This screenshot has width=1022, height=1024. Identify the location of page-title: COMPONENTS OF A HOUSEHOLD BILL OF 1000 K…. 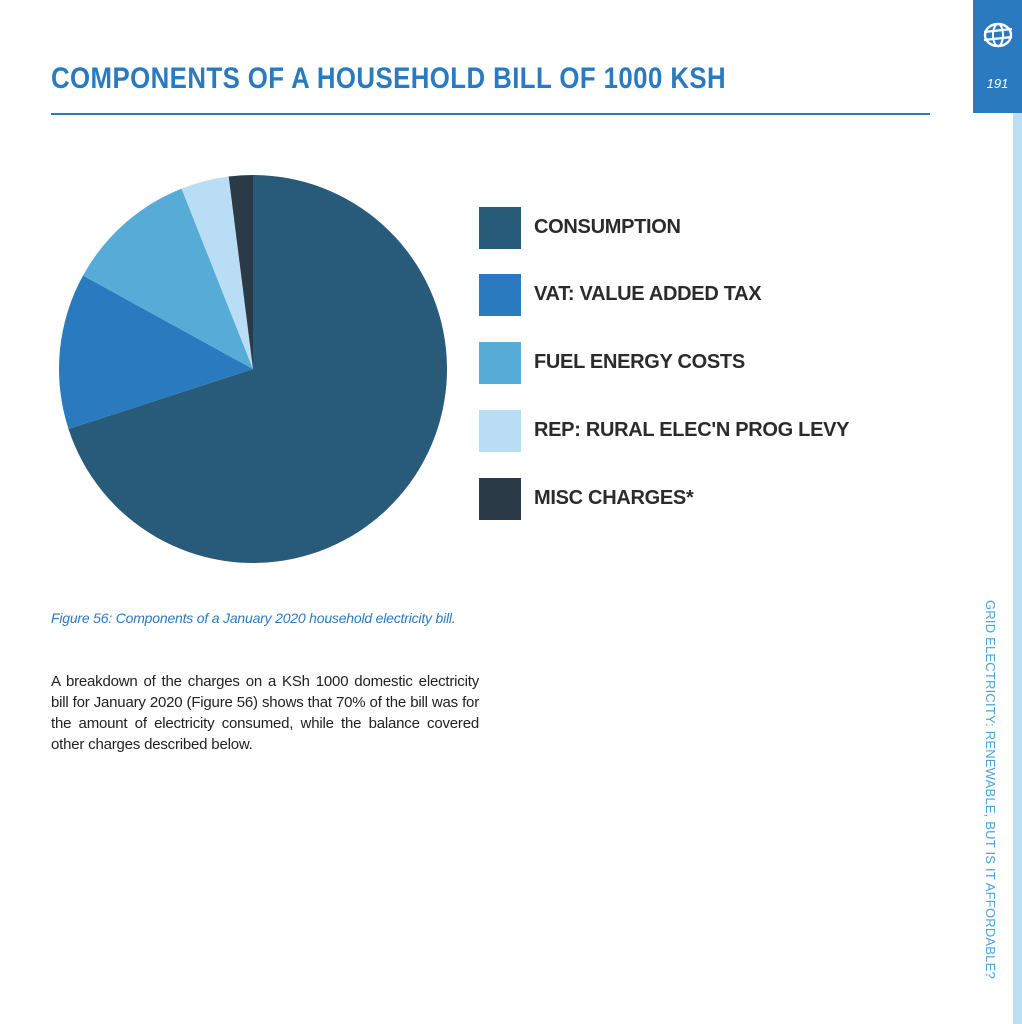
(389, 78).